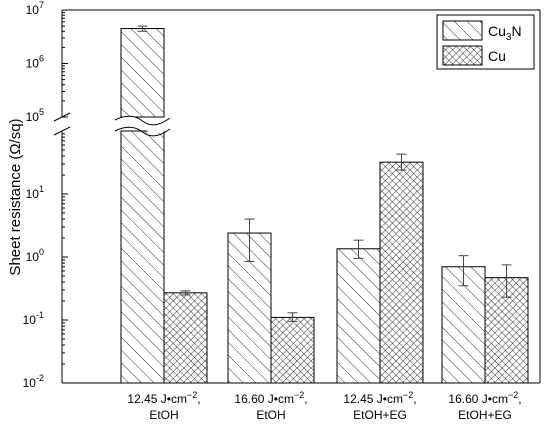 This screenshot has height=426, width=550. What do you see at coordinates (142, 257) in the screenshot?
I see `bar-cu3n-1-lower` at bounding box center [142, 257].